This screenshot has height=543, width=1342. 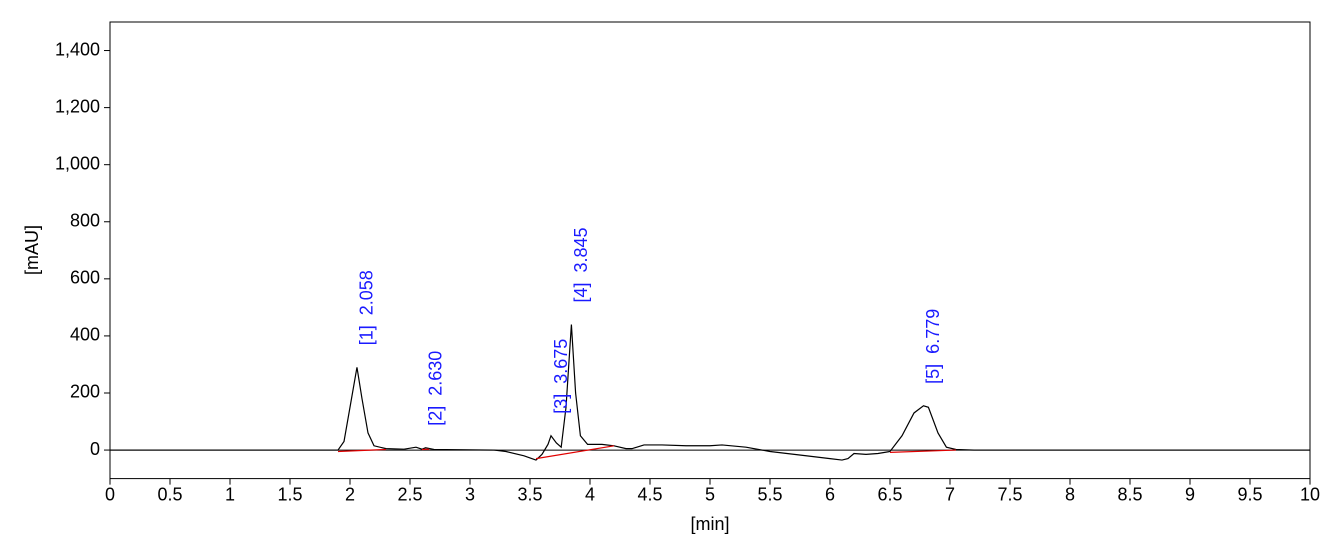 What do you see at coordinates (77, 49) in the screenshot?
I see `y-tick-label: 1,400` at bounding box center [77, 49].